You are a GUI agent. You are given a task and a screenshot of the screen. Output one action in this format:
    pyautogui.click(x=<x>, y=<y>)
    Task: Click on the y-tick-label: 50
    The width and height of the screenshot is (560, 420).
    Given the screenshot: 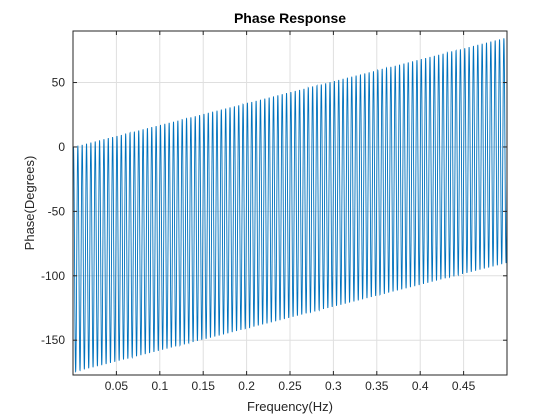 What is the action you would take?
    pyautogui.click(x=59, y=83)
    